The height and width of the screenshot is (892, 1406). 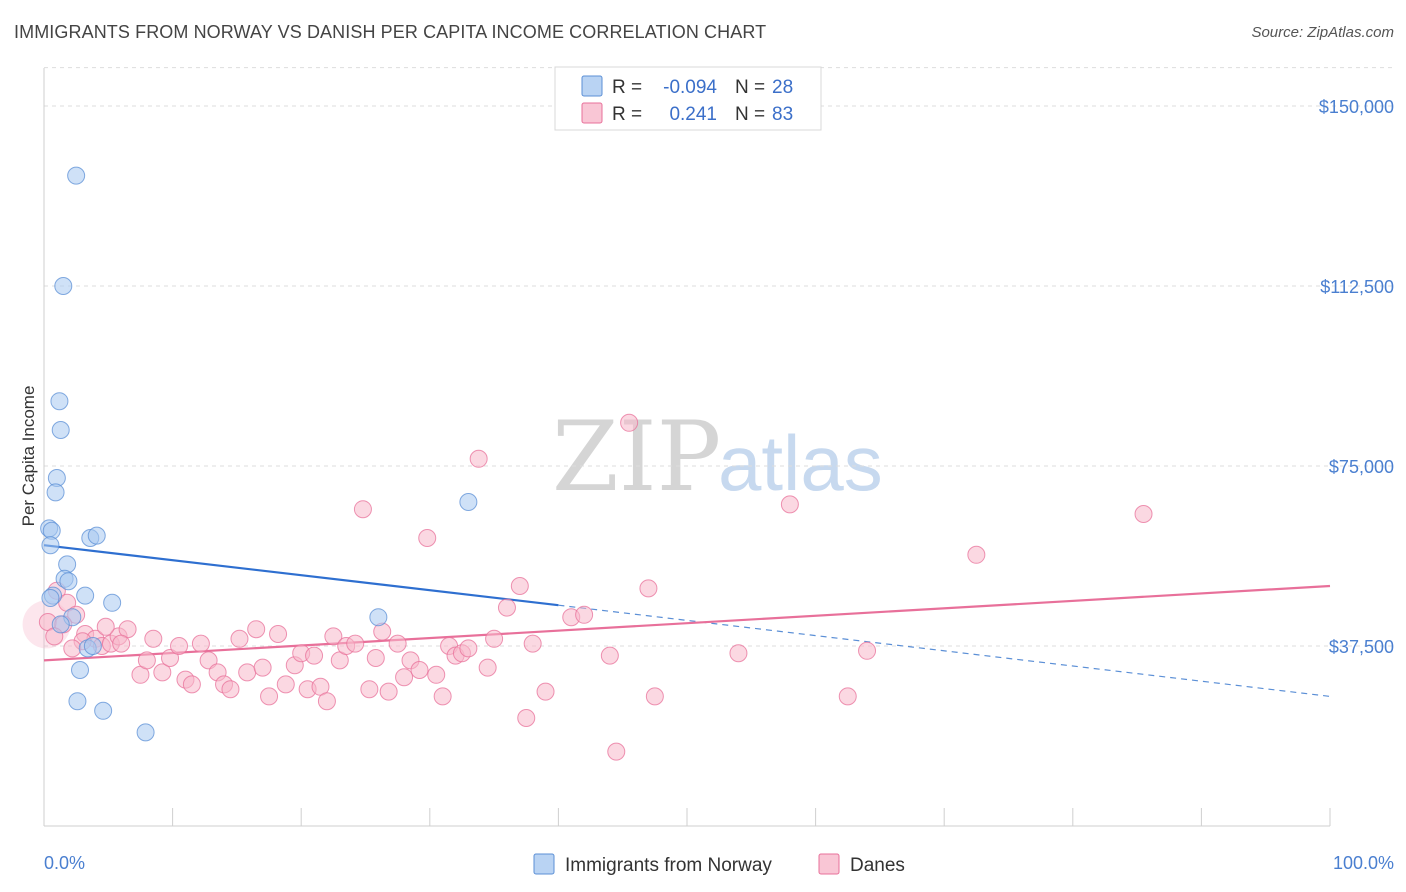 I want to click on y-tick-label: $75,000, so click(x=1361, y=467).